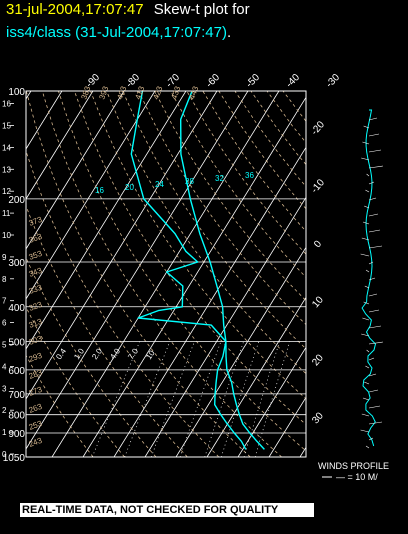  What do you see at coordinates (6, 104) in the screenshot?
I see `height-tick-label: 16` at bounding box center [6, 104].